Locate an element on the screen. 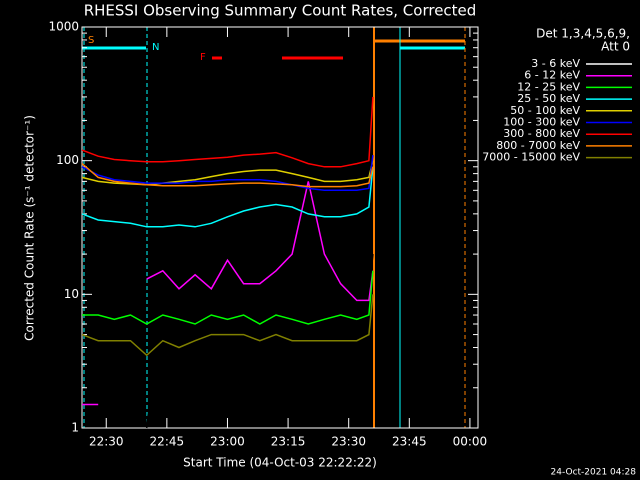  y-tick-label: 1000 is located at coordinates (63, 27).